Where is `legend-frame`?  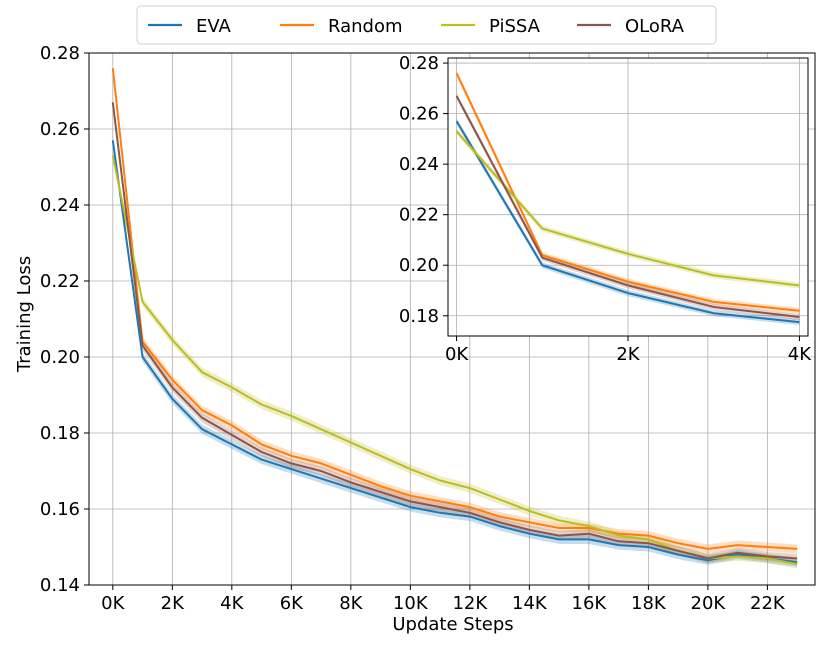
legend-frame is located at coordinates (426, 25).